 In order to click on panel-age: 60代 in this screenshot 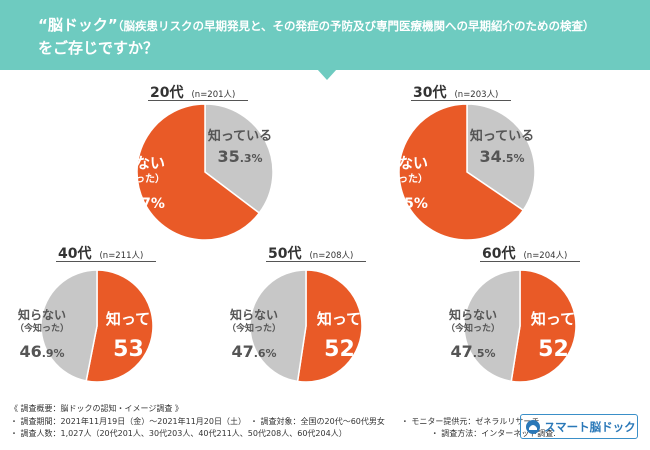, I will do `click(499, 254)`.